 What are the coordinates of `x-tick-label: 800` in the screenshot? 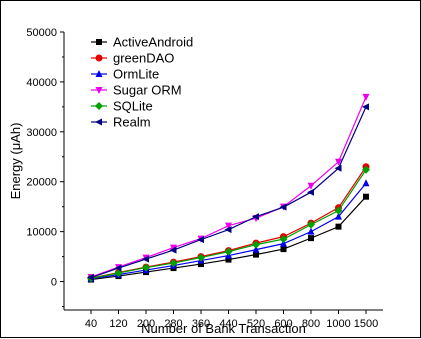 It's located at (311, 324).